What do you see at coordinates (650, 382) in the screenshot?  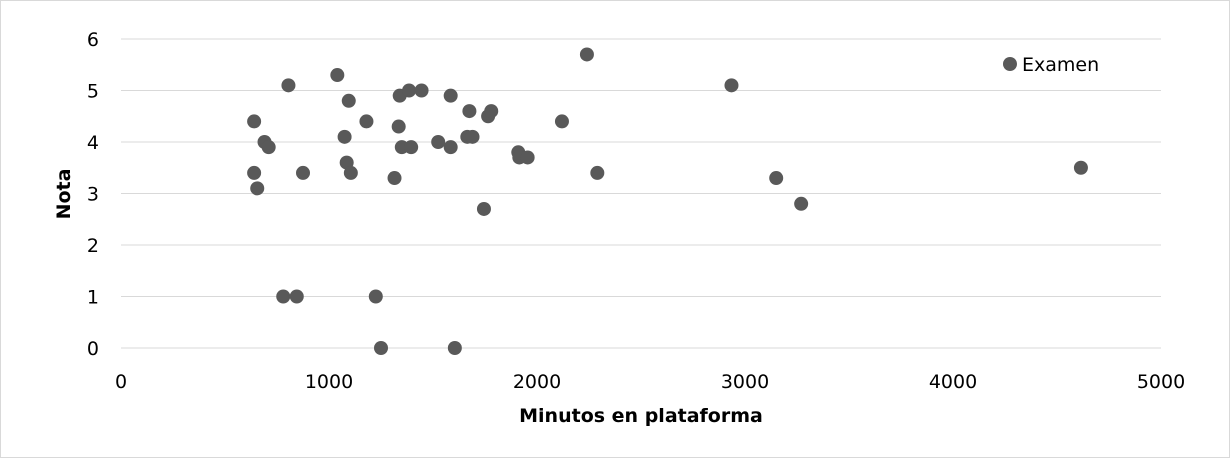 I see `x-axis-ticks: 0 1000 2000 3000 4000 5000` at bounding box center [650, 382].